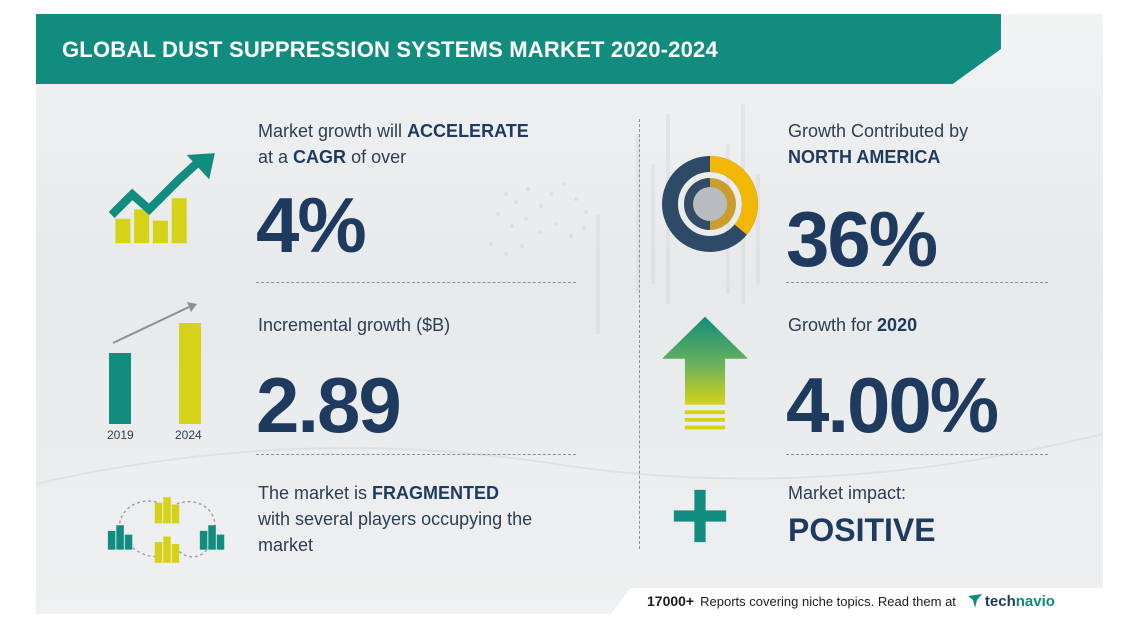  Describe the element at coordinates (864, 157) in the screenshot. I see `region-line2-bold: NORTH AMERICA` at that location.